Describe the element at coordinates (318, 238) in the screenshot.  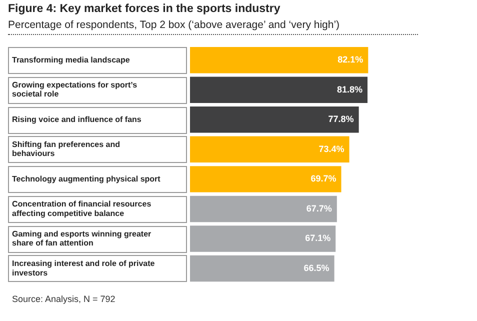
I see `data-label: 67.1%` at that location.